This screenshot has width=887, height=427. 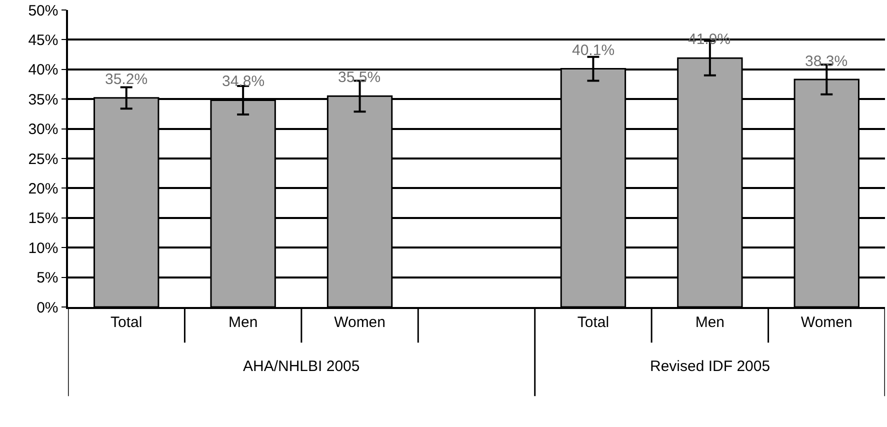 What do you see at coordinates (43, 11) in the screenshot?
I see `y-tick-label: 50%` at bounding box center [43, 11].